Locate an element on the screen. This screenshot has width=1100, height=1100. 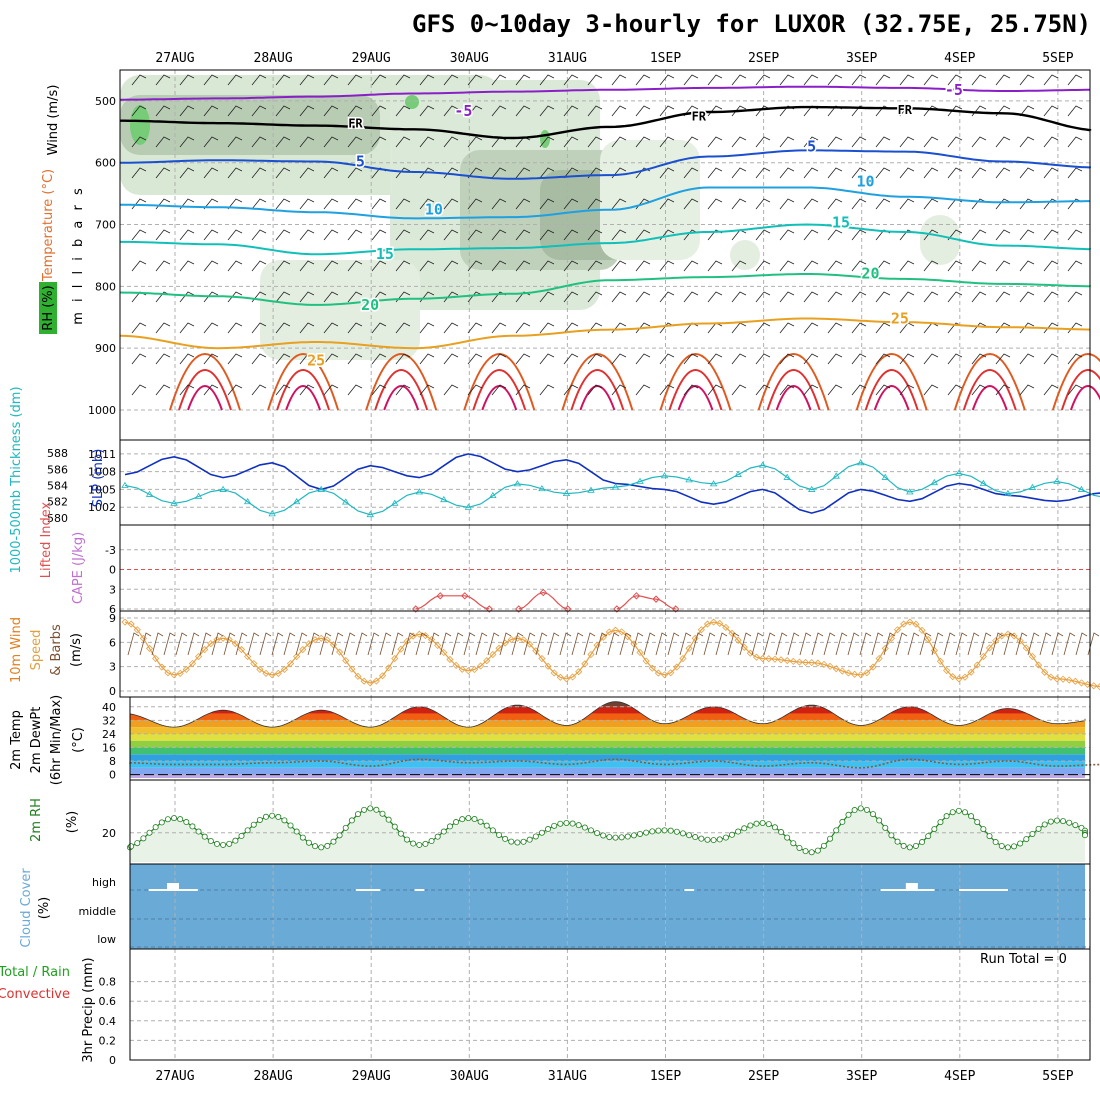
wind-speed-line is located at coordinates (612, 654).